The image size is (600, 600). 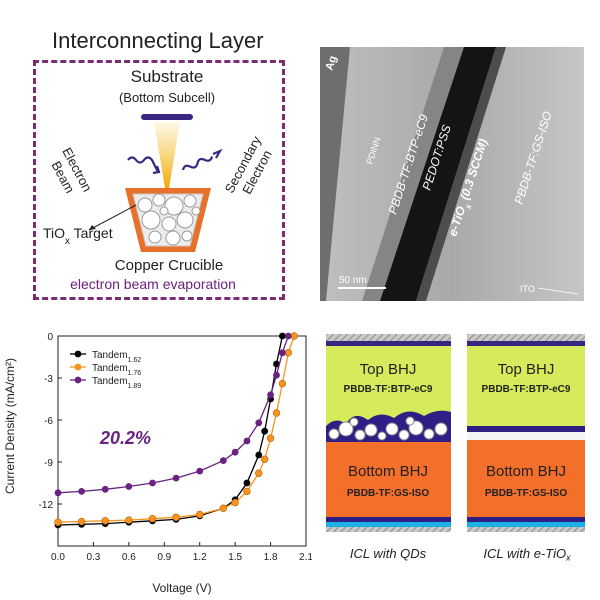 What do you see at coordinates (167, 76) in the screenshot?
I see `substrate-label: Substrate` at bounding box center [167, 76].